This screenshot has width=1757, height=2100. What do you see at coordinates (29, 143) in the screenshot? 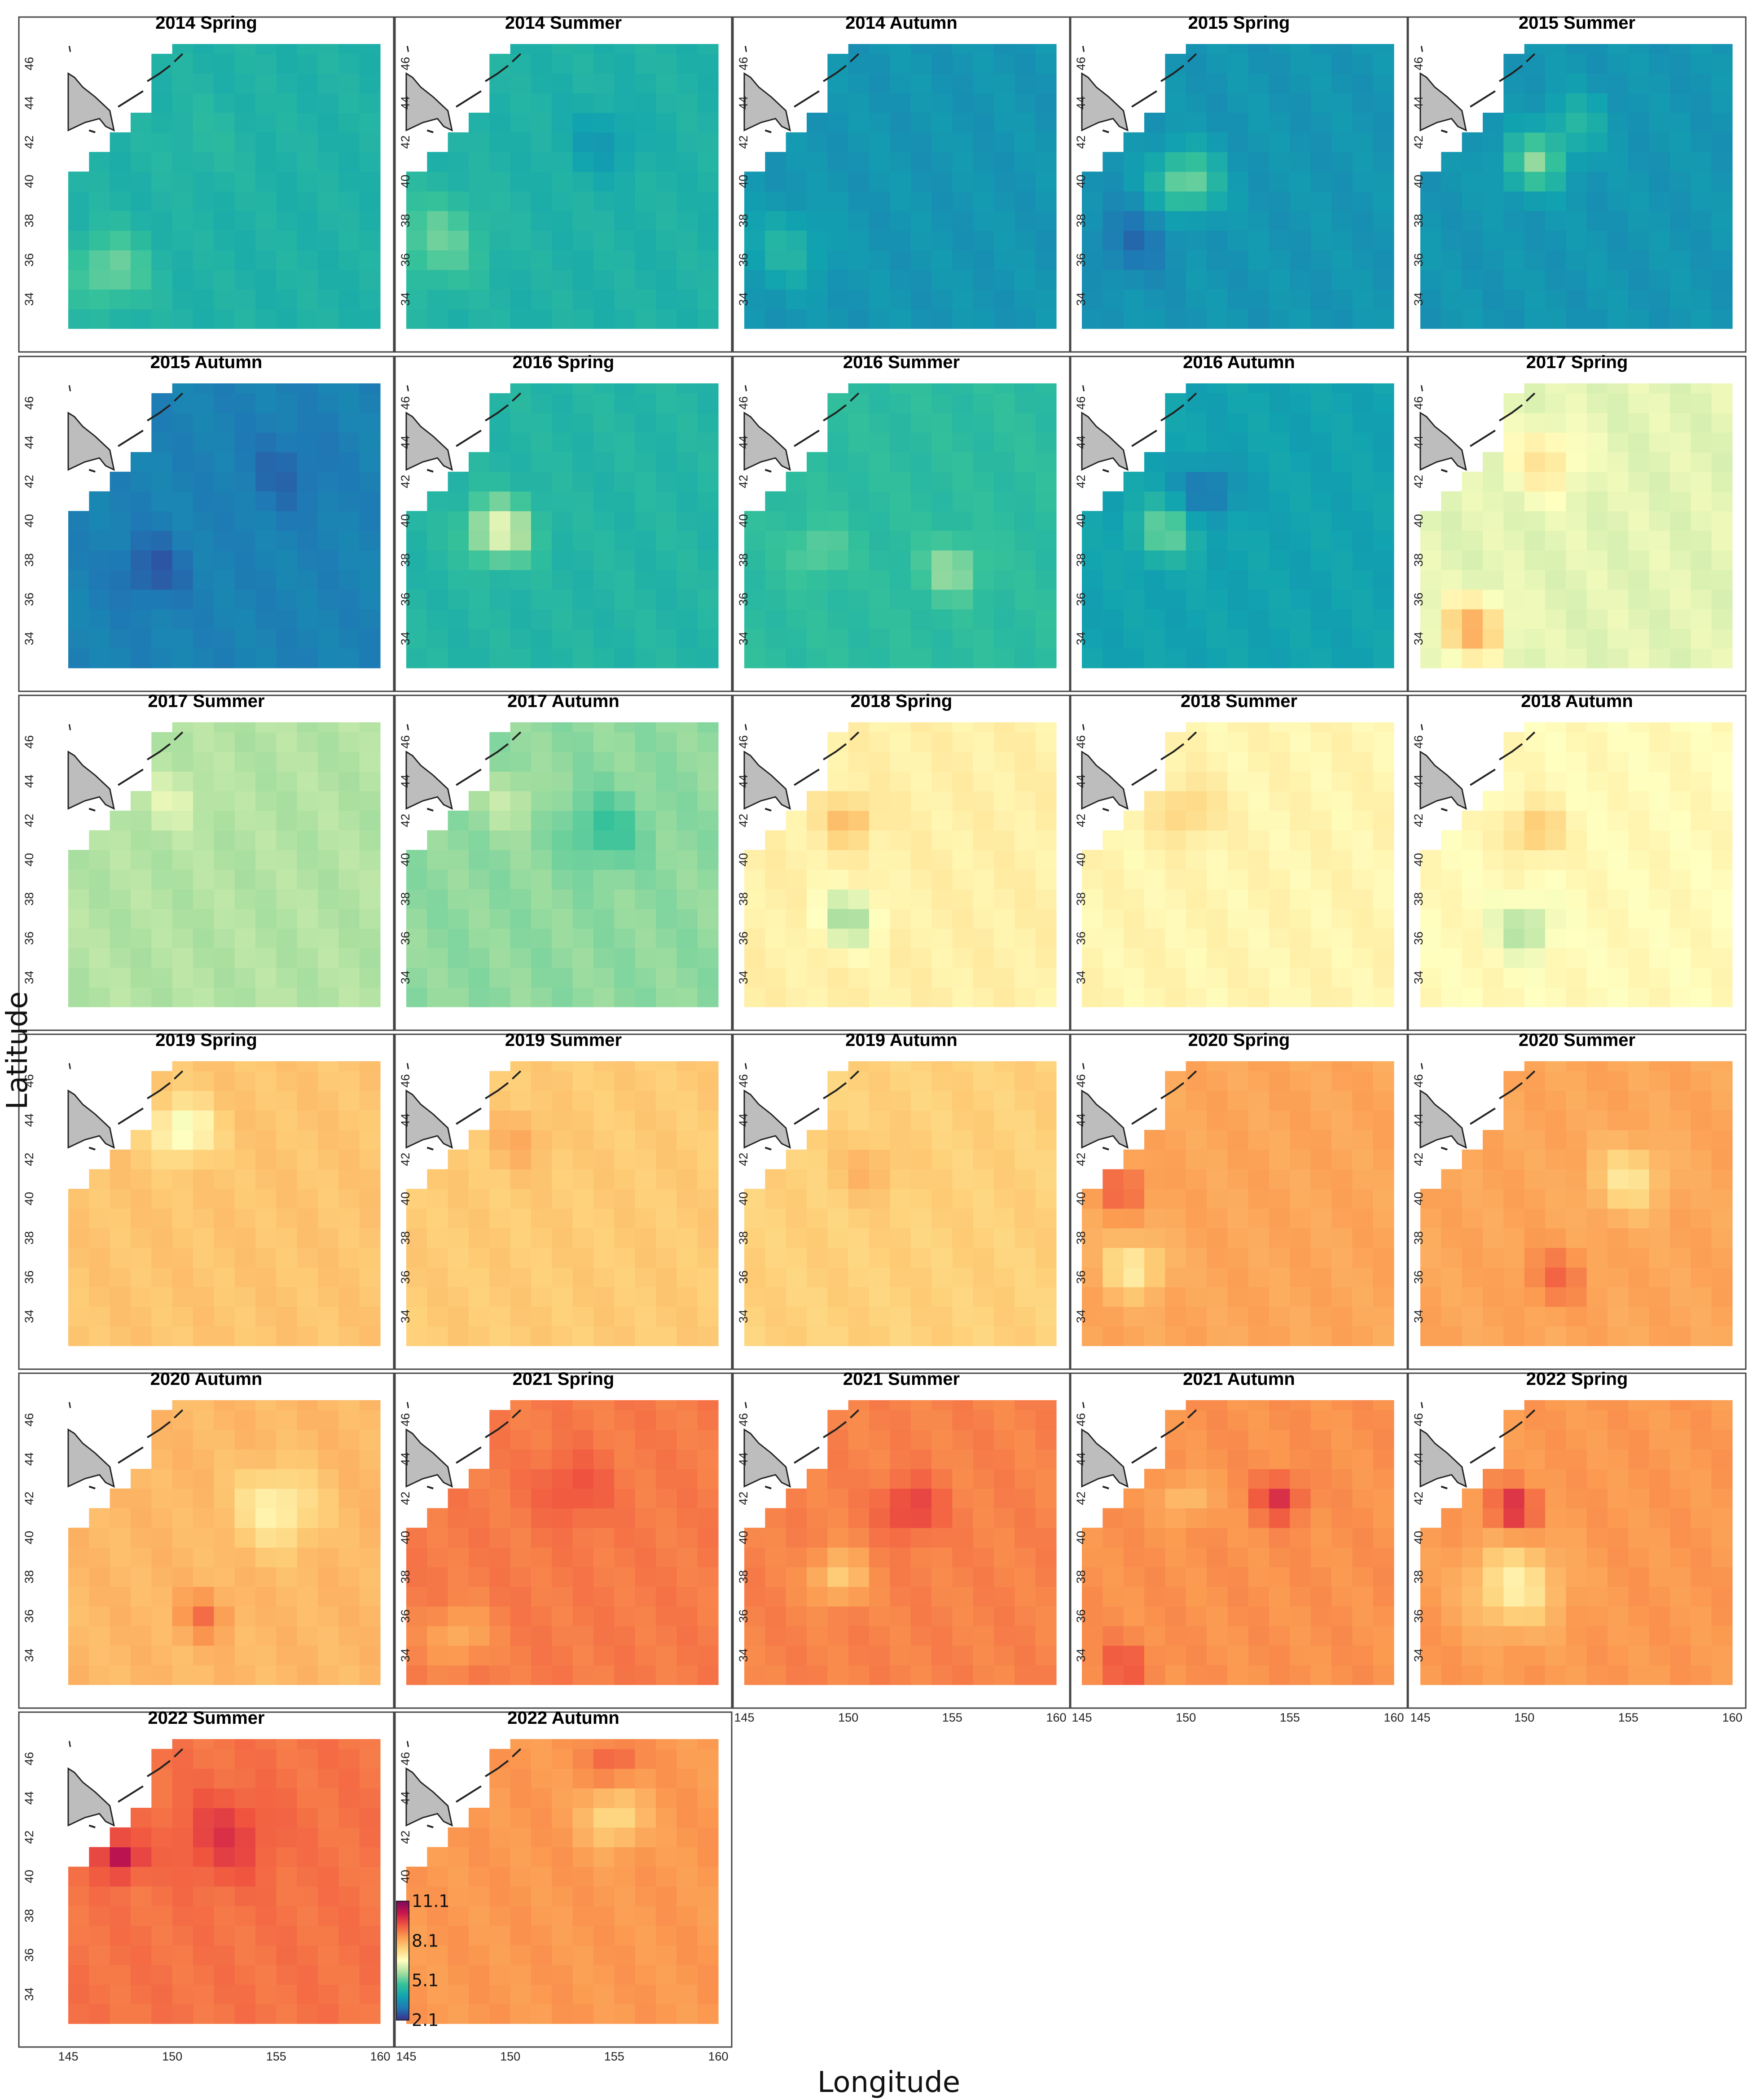
I see `y-tick-label: 42` at bounding box center [29, 143].